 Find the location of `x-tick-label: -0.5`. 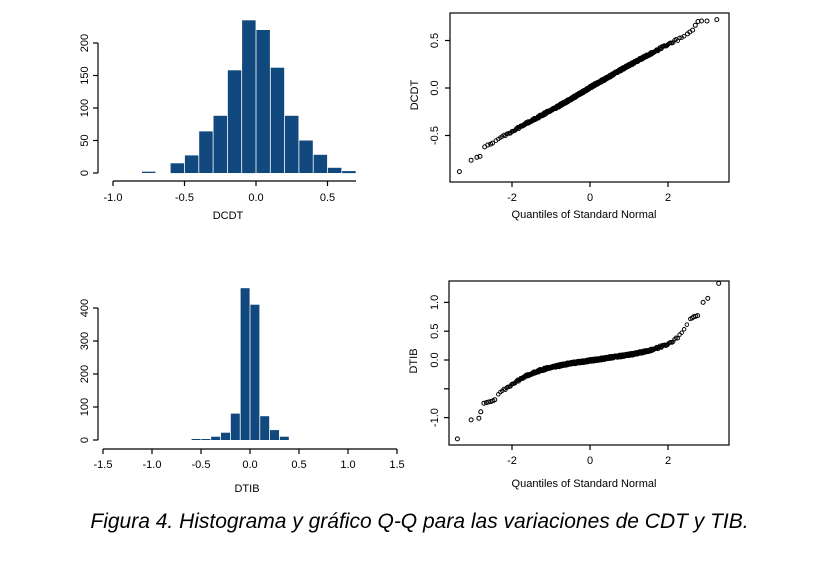

x-tick-label: -0.5 is located at coordinates (184, 198).